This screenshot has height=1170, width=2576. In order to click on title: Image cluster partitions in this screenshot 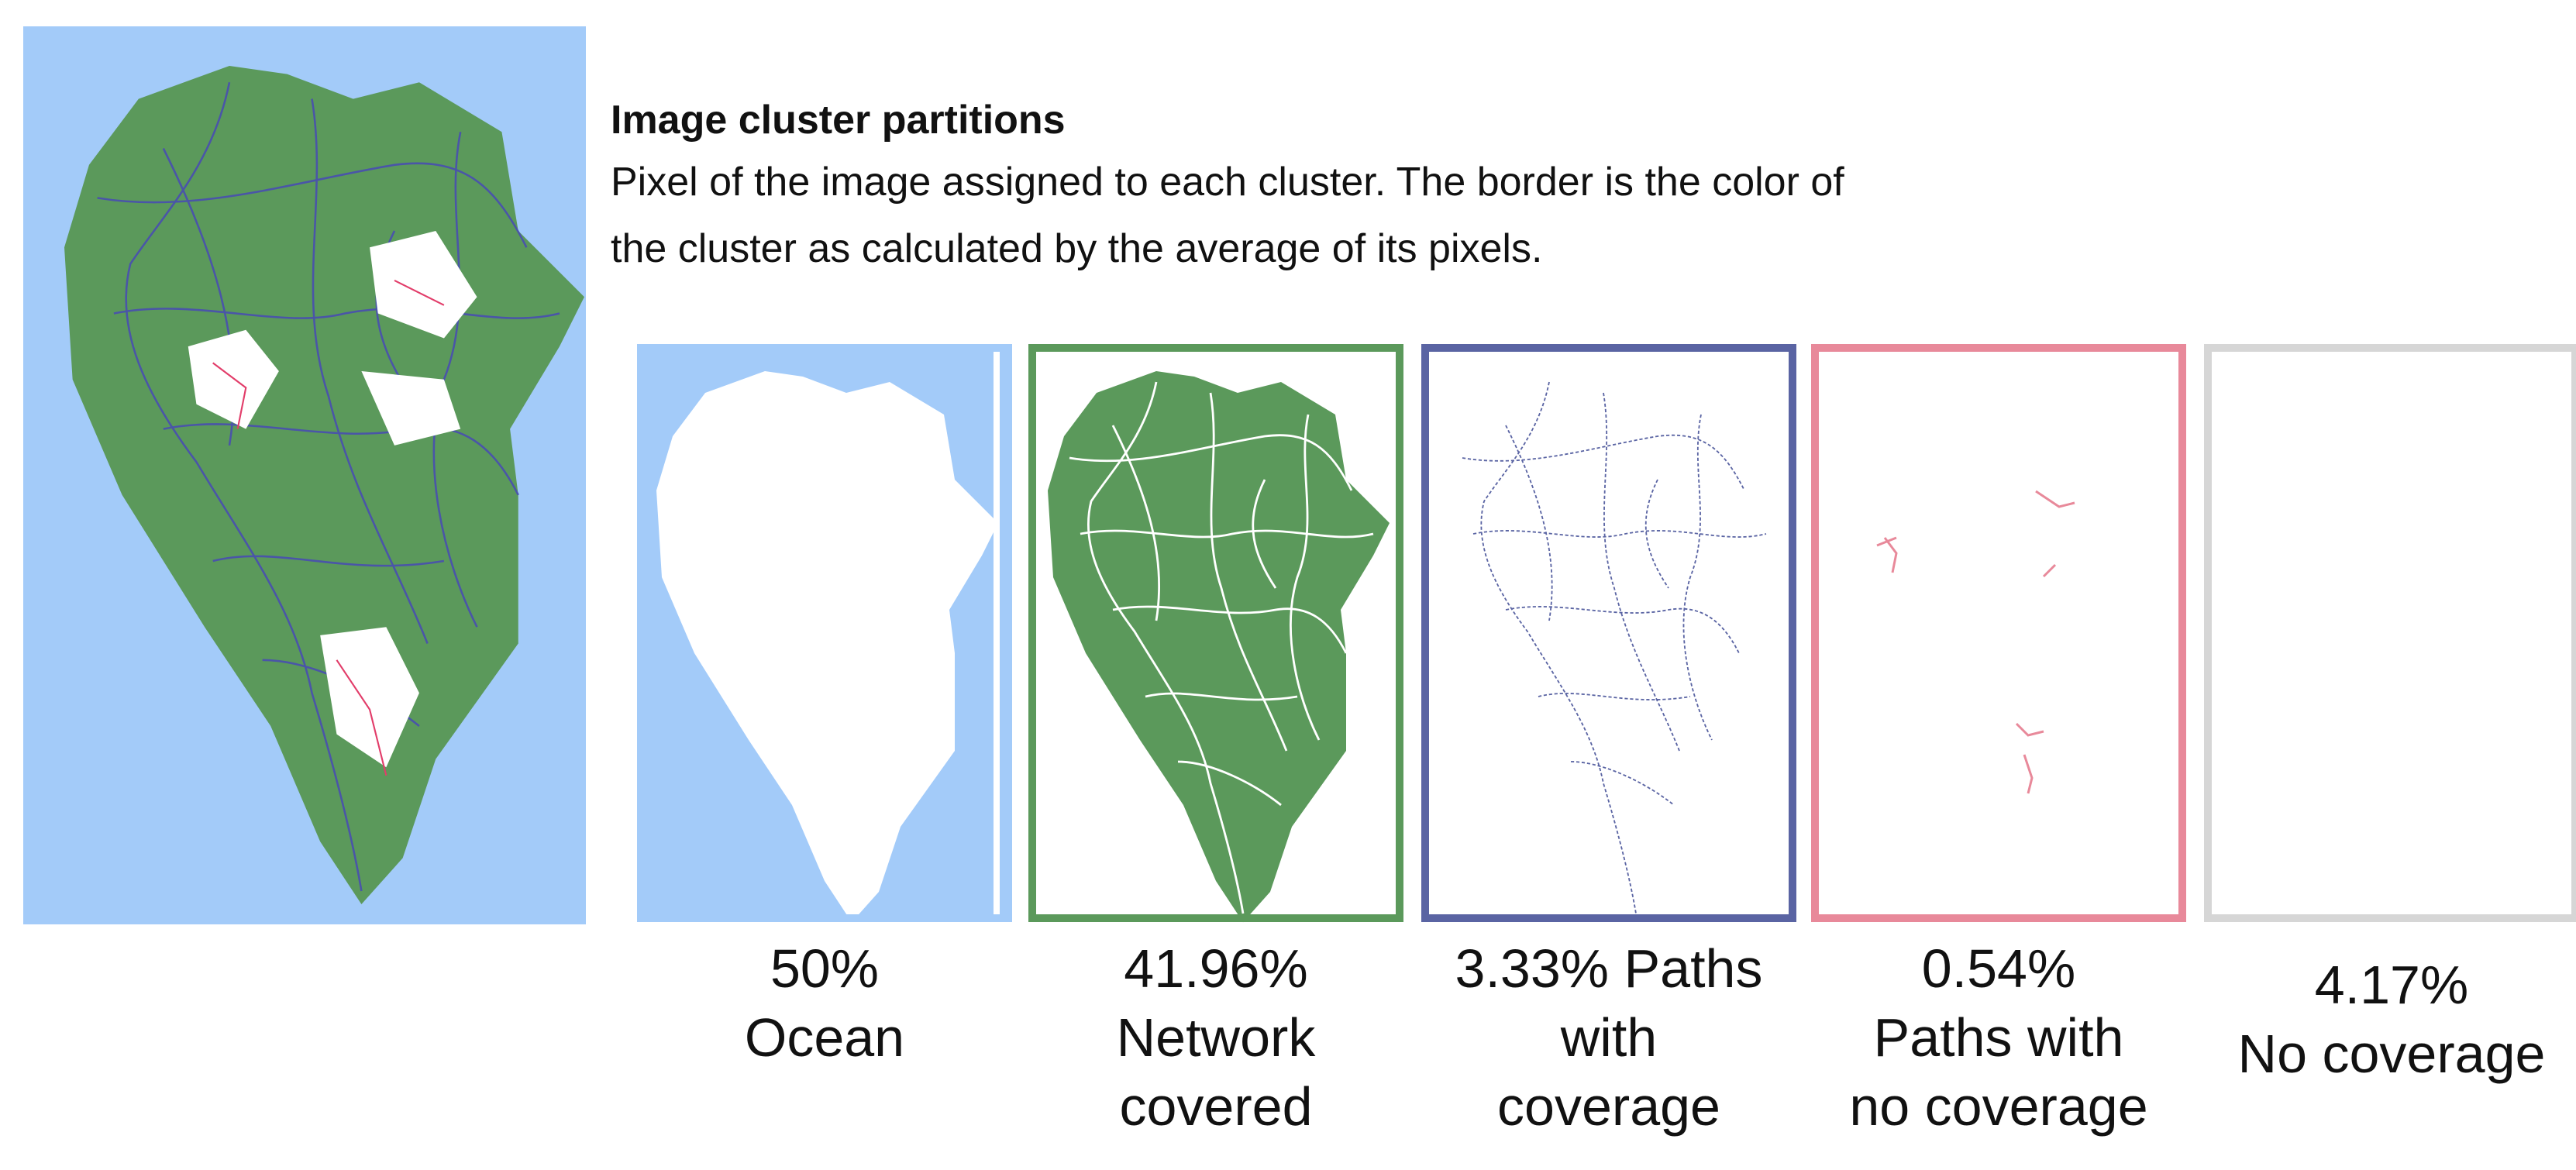, I will do `click(838, 120)`.